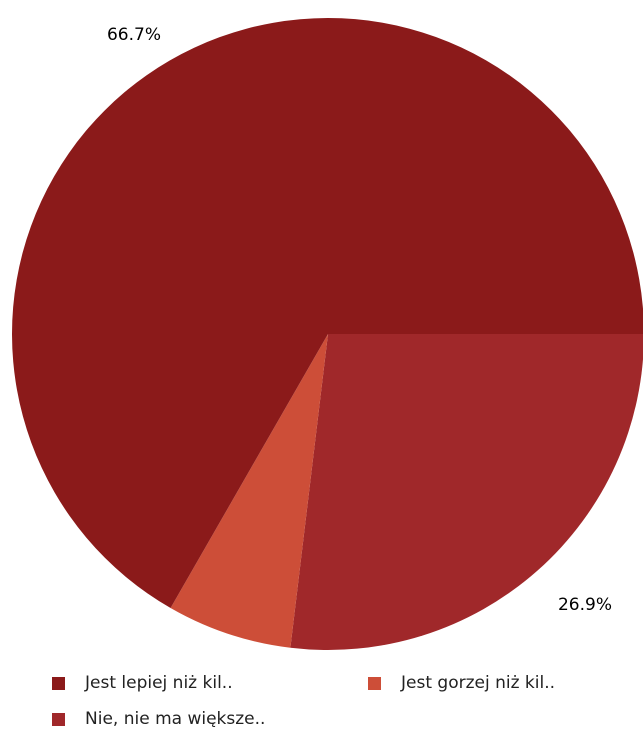 The height and width of the screenshot is (733, 643). Describe the element at coordinates (249, 491) in the screenshot. I see `pie-slice` at that location.